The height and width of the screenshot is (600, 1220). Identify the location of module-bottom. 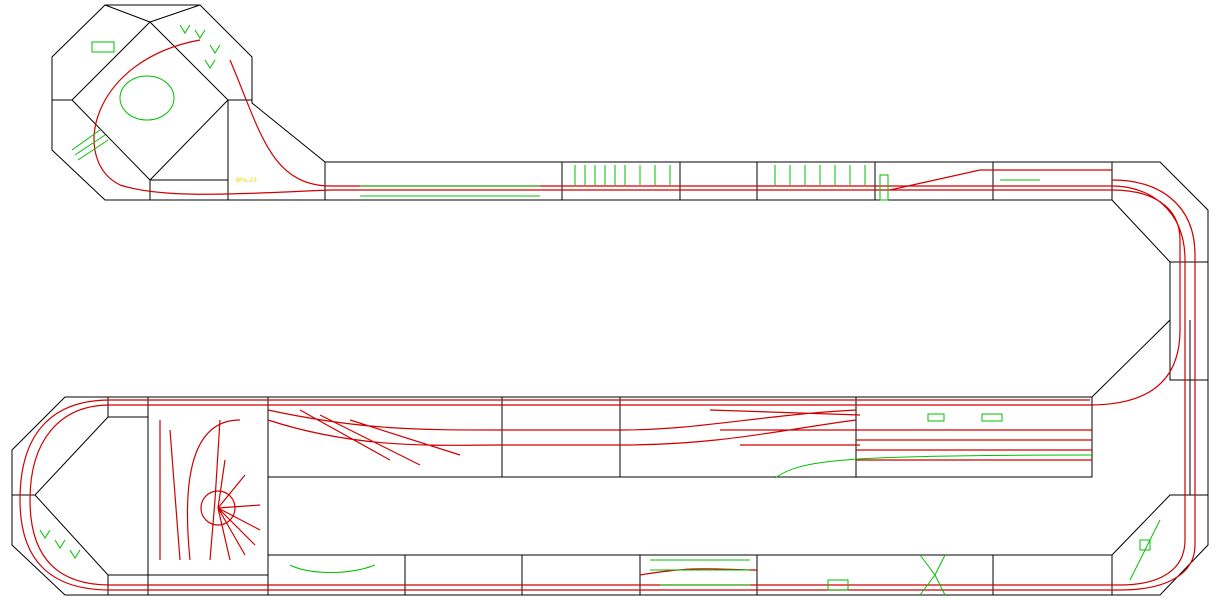
(690, 575).